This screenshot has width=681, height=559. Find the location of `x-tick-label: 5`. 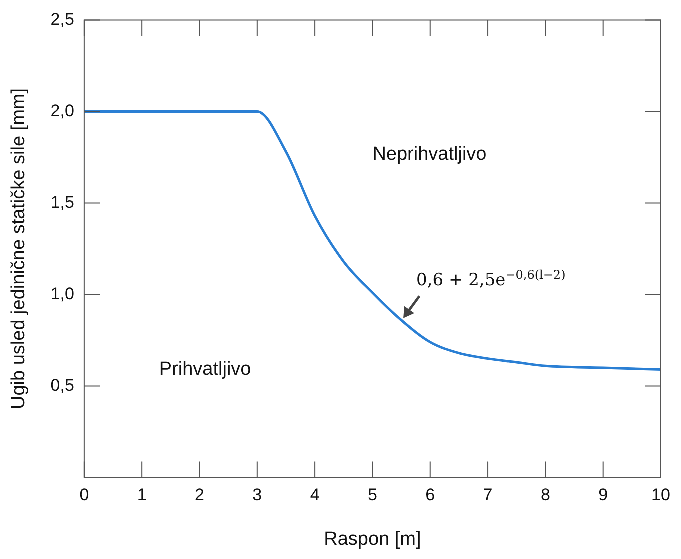

x-tick-label: 5 is located at coordinates (373, 495).